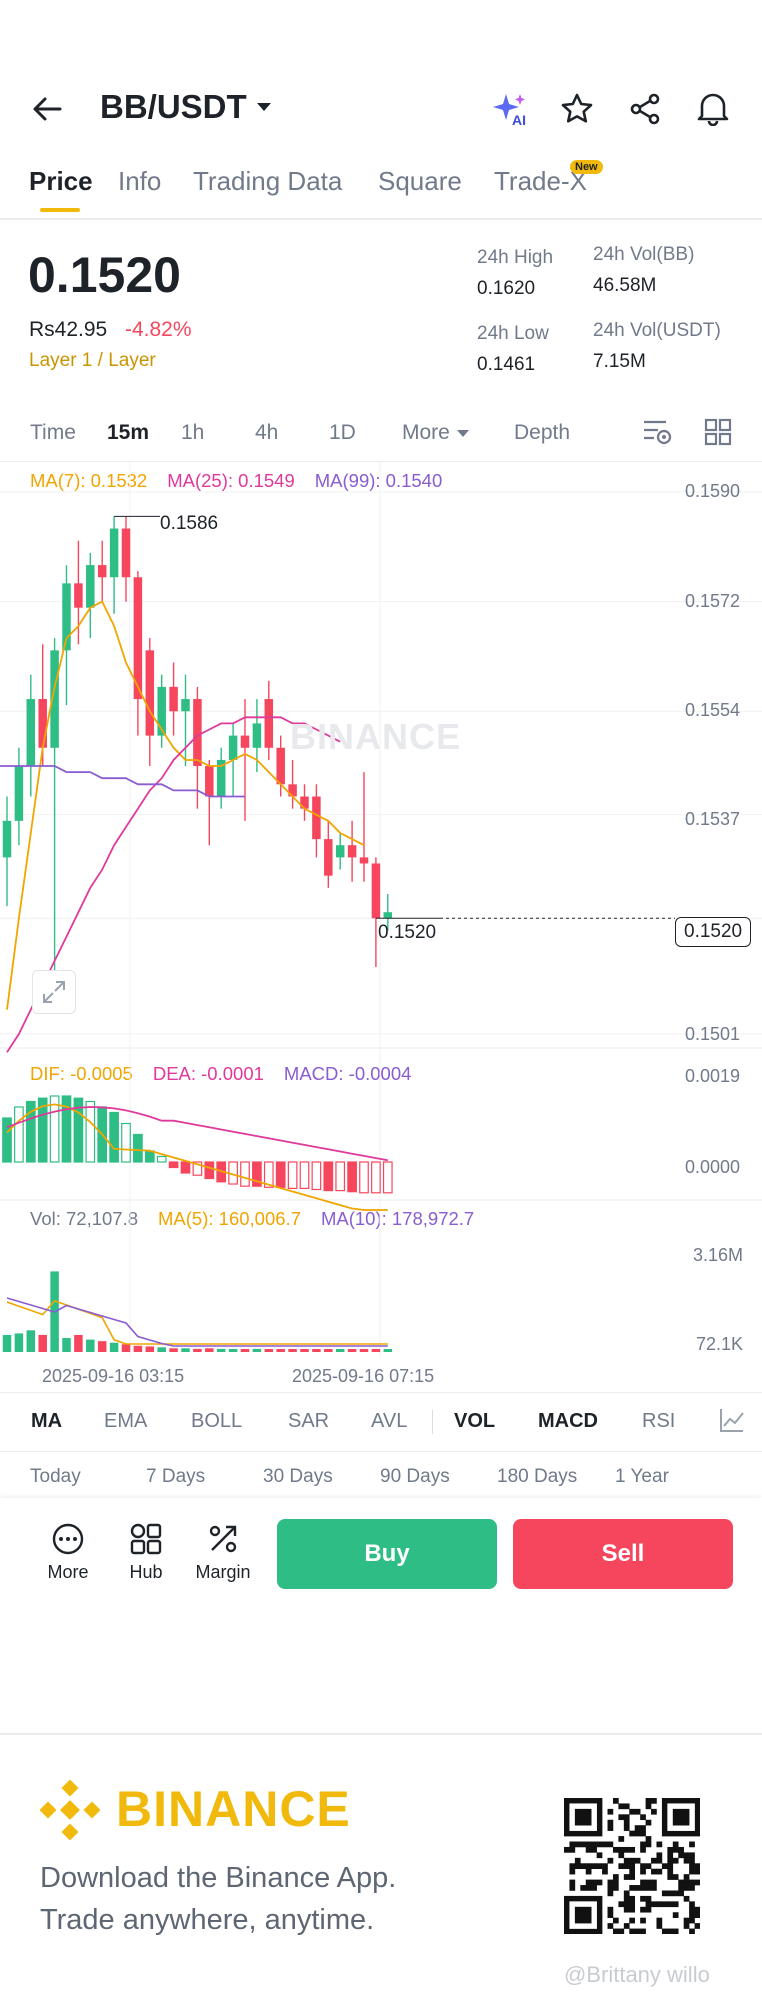  Describe the element at coordinates (229, 1218) in the screenshot. I see `vol-ma5-legend: MA(5): 160,006.7` at that location.